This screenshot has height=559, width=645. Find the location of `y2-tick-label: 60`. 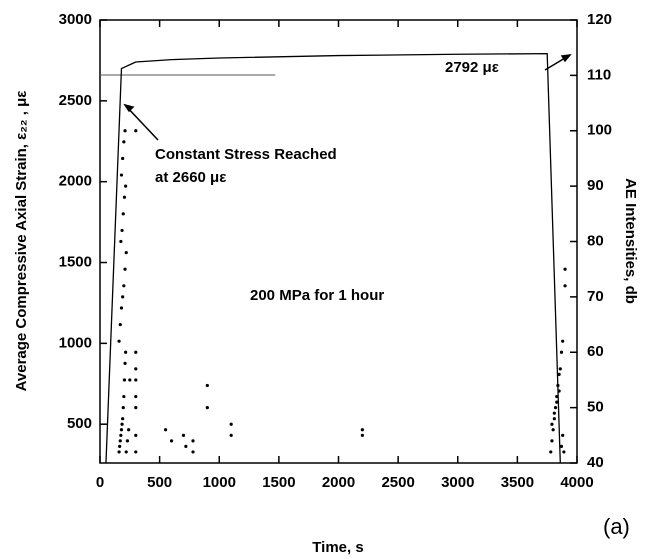

y2-tick-label: 60 is located at coordinates (595, 351).